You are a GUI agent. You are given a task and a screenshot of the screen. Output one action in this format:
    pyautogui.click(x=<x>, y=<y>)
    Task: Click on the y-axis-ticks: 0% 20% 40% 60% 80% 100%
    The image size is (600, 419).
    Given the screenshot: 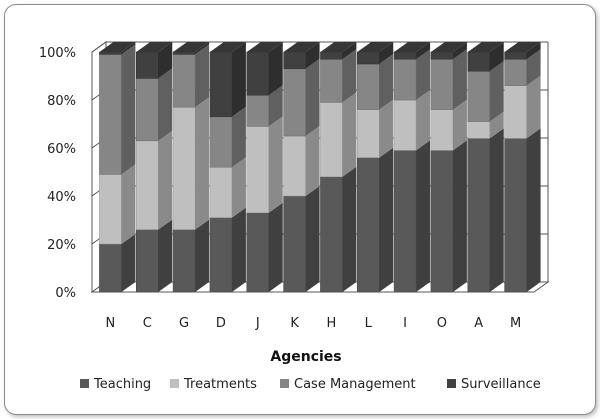 What is the action you would take?
    pyautogui.click(x=57, y=173)
    